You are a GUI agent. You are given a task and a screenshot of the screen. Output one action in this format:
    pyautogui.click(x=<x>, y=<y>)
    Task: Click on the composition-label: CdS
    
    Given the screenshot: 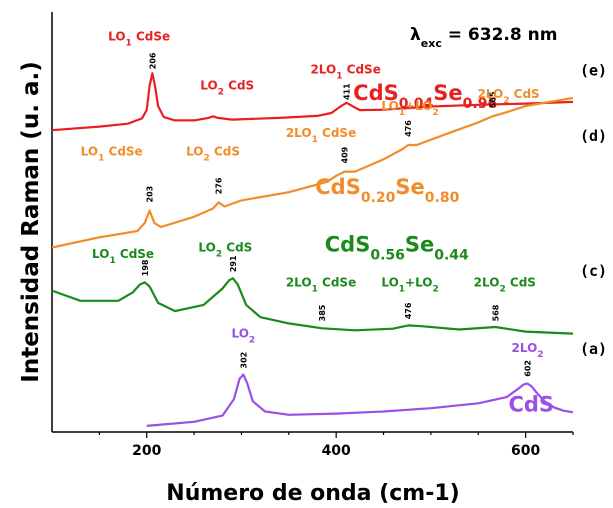 What is the action you would take?
    pyautogui.click(x=531, y=405)
    